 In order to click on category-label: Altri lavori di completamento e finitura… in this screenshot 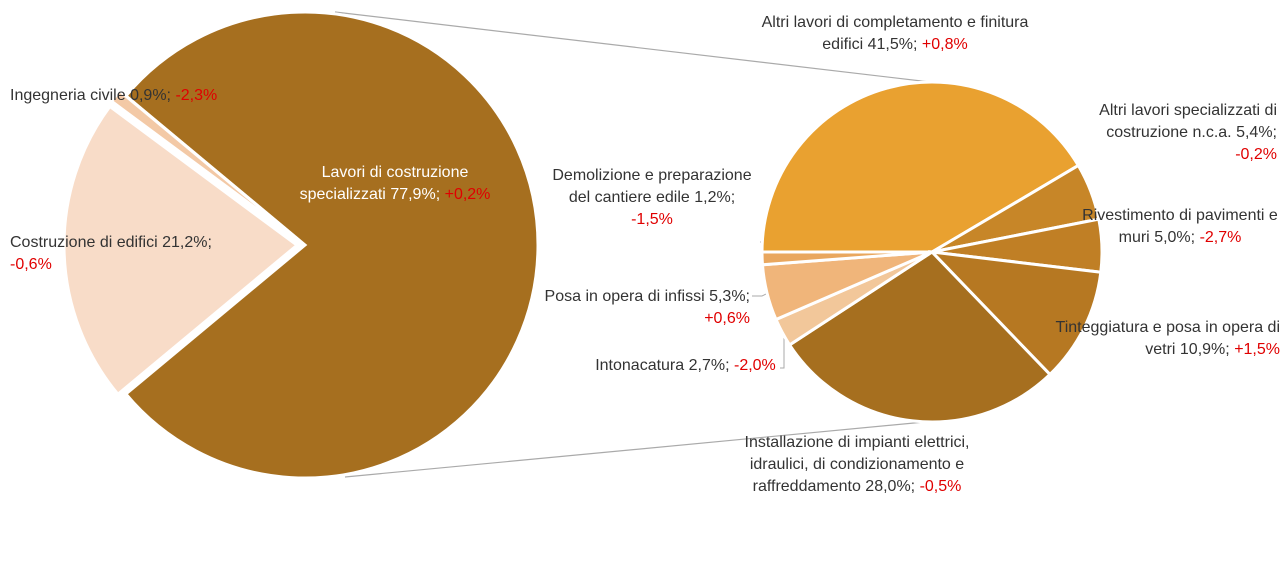, I will do `click(895, 33)`.